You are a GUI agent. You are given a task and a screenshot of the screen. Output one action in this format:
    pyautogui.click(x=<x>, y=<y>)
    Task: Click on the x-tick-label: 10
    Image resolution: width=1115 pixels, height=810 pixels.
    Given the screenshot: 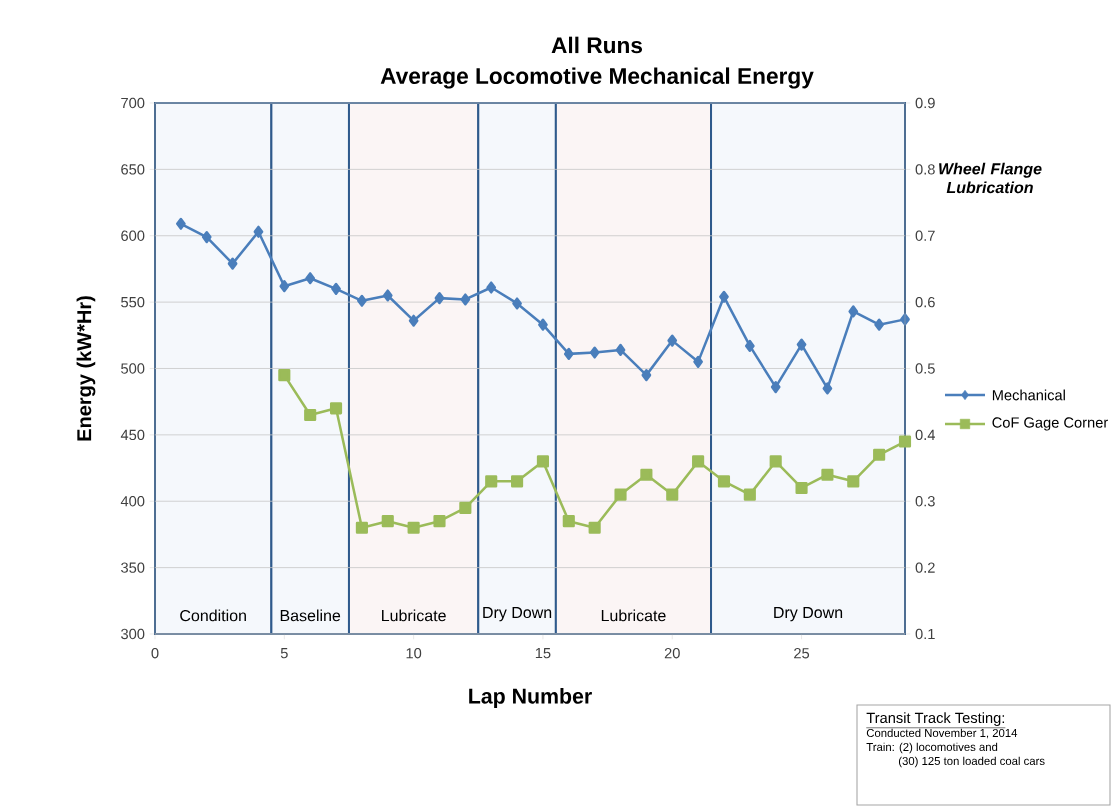 What is the action you would take?
    pyautogui.click(x=414, y=653)
    